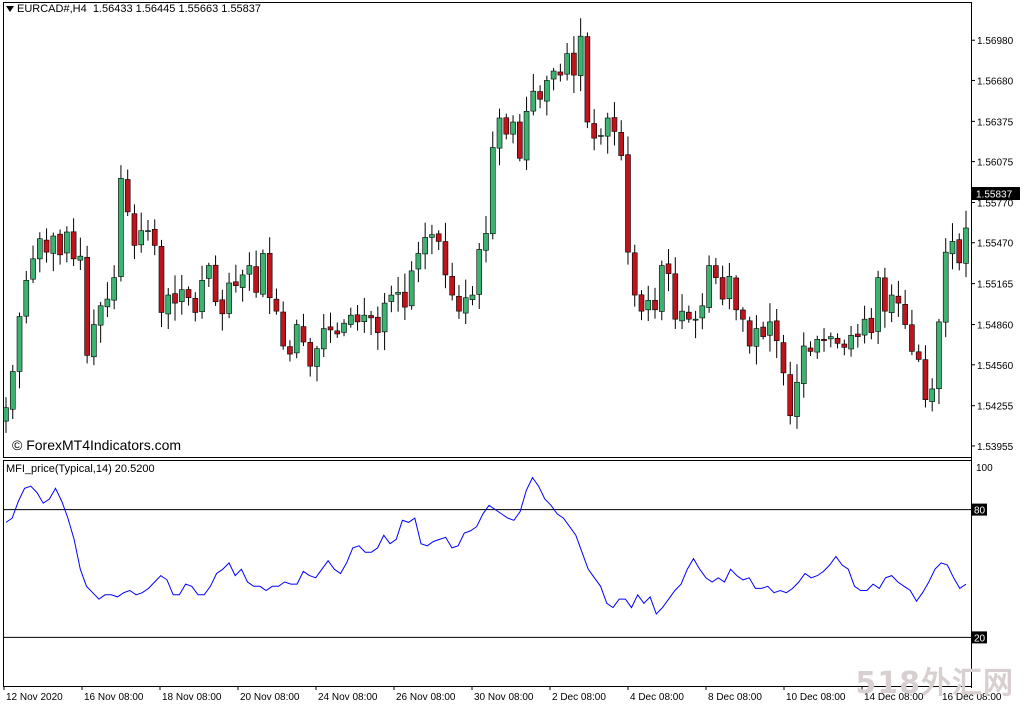  I want to click on mfi-axis-ticks: 100 80 20, so click(982, 553).